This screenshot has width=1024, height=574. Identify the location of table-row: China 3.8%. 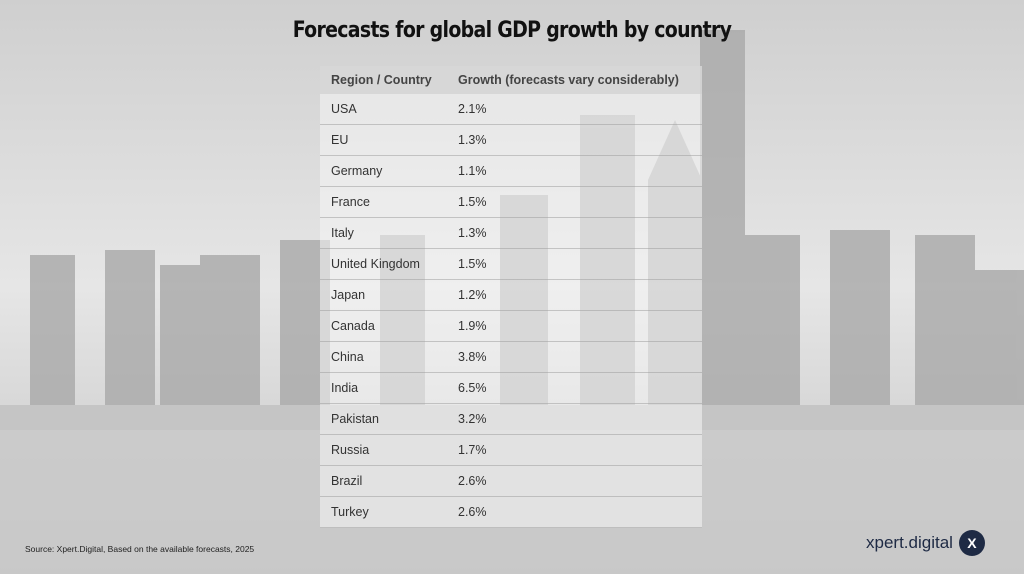
(511, 357).